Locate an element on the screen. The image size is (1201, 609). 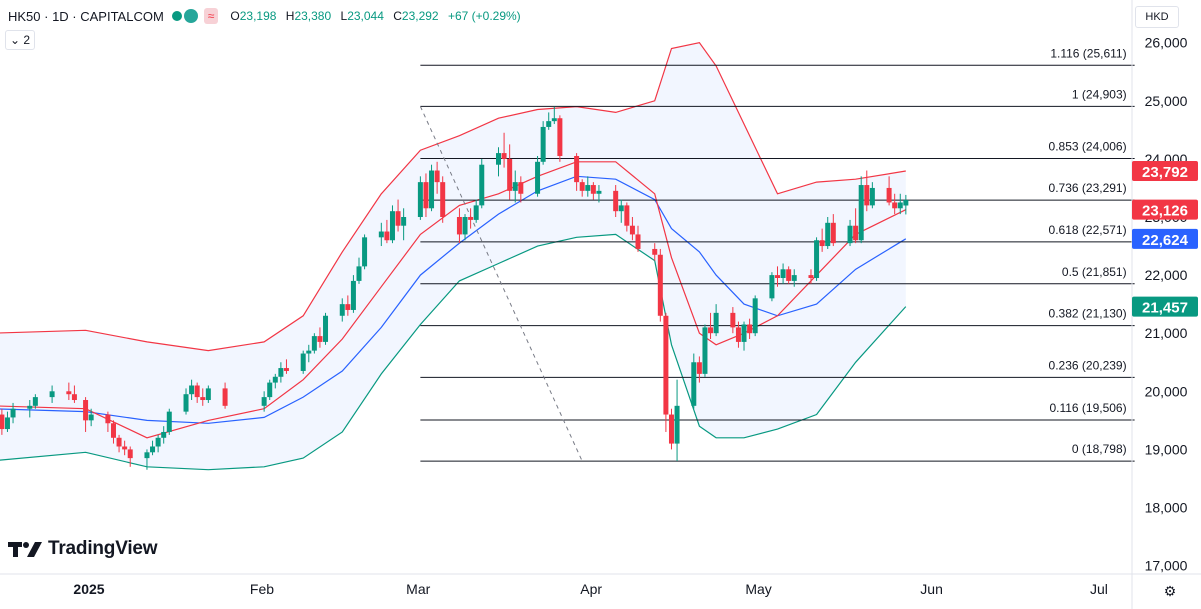
market-status-icon is located at coordinates (176, 16).